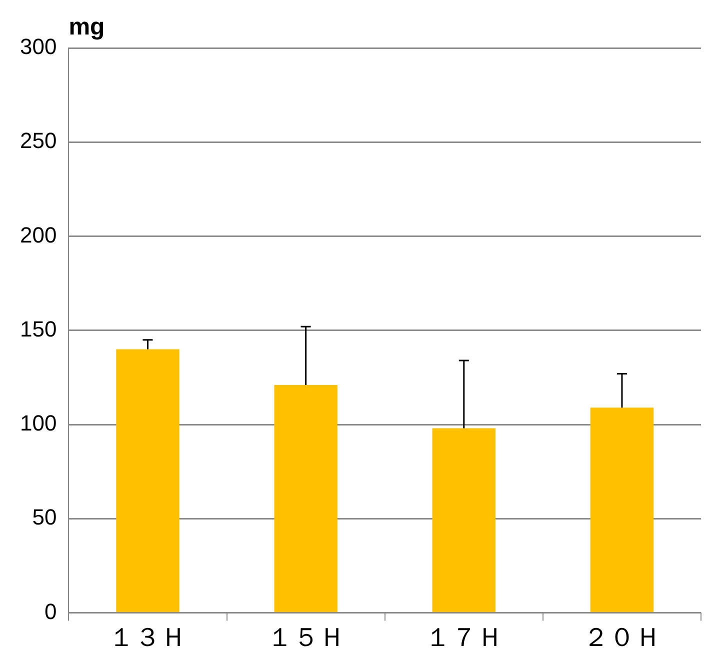 The image size is (713, 666). Describe the element at coordinates (50, 611) in the screenshot. I see `y-tick-label: 0` at that location.